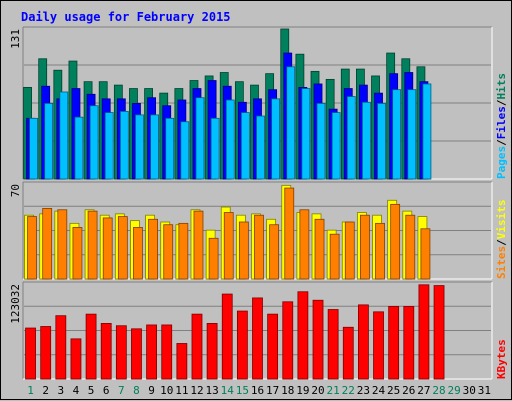  Describe the element at coordinates (501, 220) in the screenshot. I see `legend-visits: Visits` at that location.